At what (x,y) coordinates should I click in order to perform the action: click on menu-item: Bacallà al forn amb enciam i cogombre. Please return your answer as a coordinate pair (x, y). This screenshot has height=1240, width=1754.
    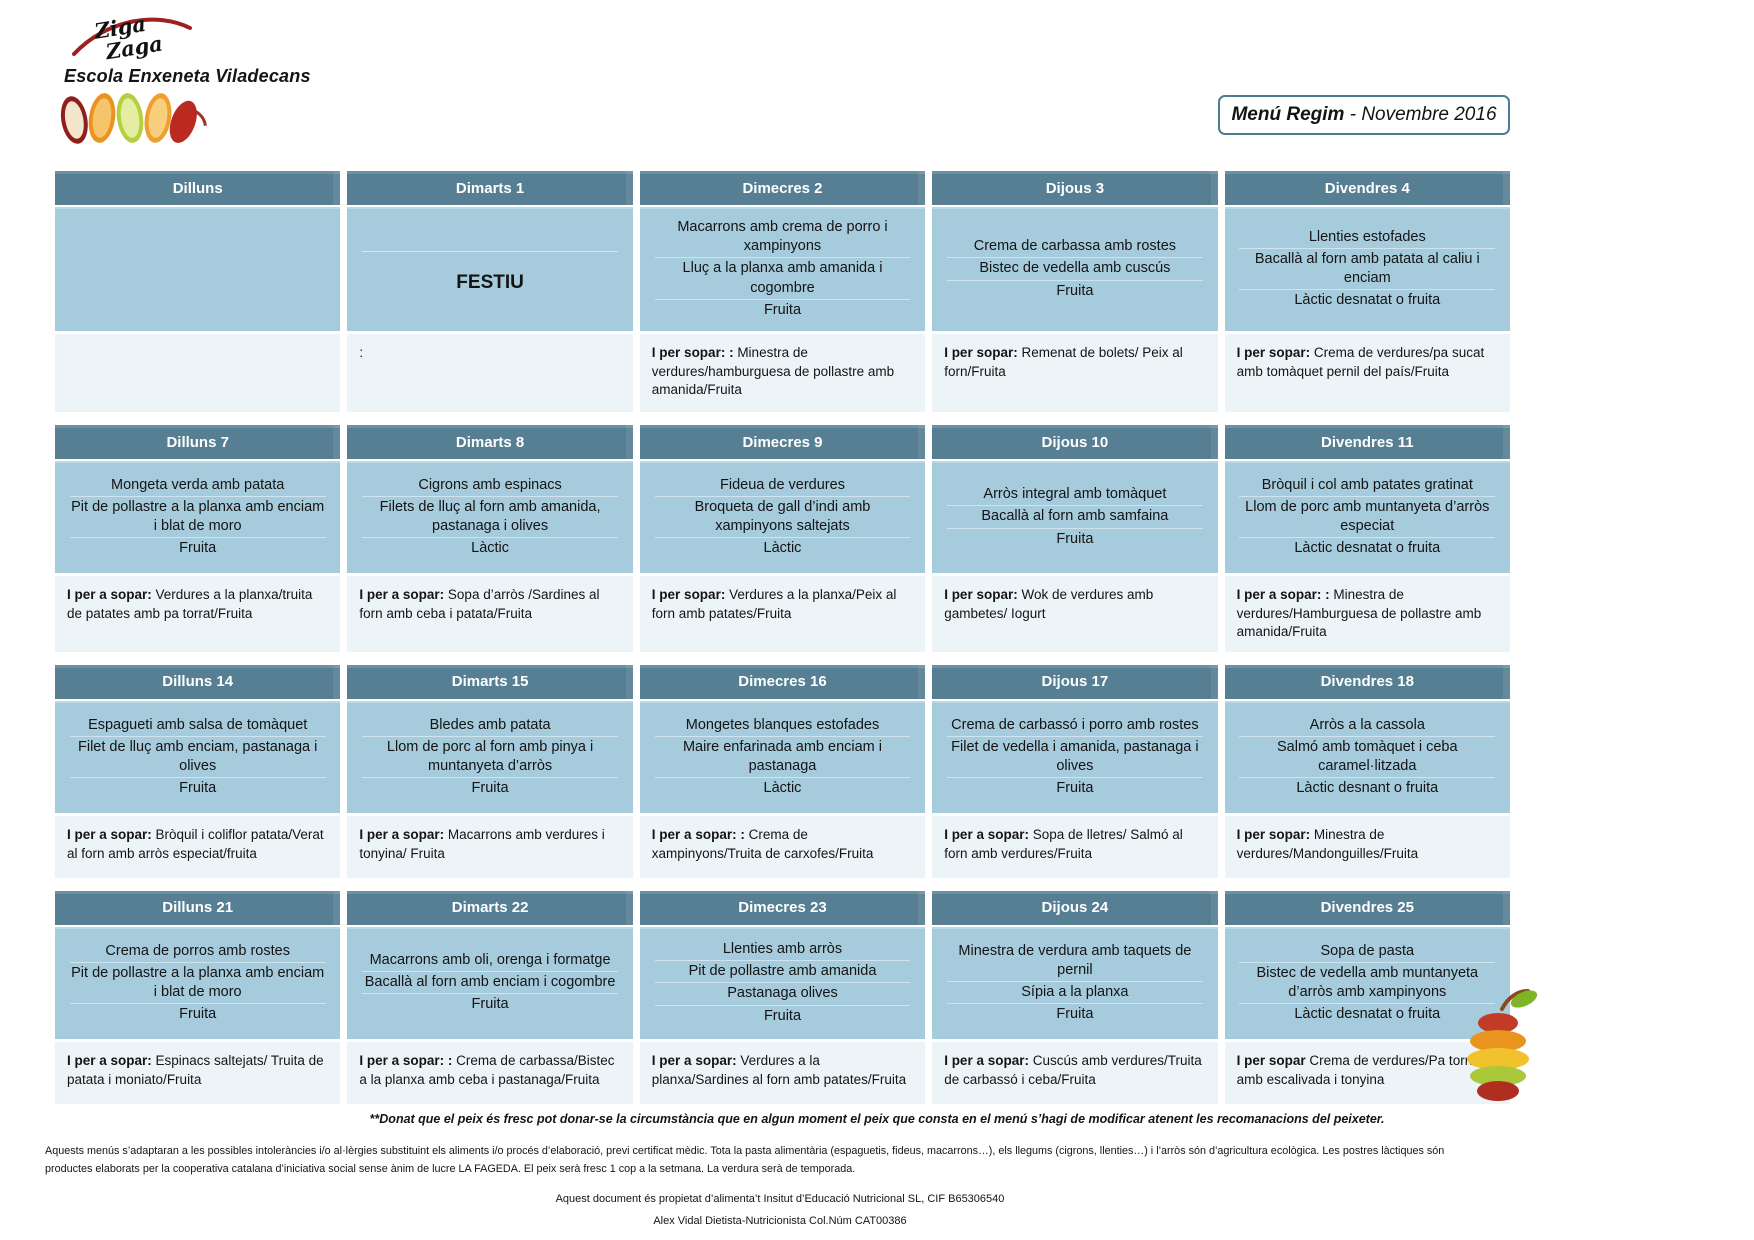
    Looking at the image, I should click on (490, 983).